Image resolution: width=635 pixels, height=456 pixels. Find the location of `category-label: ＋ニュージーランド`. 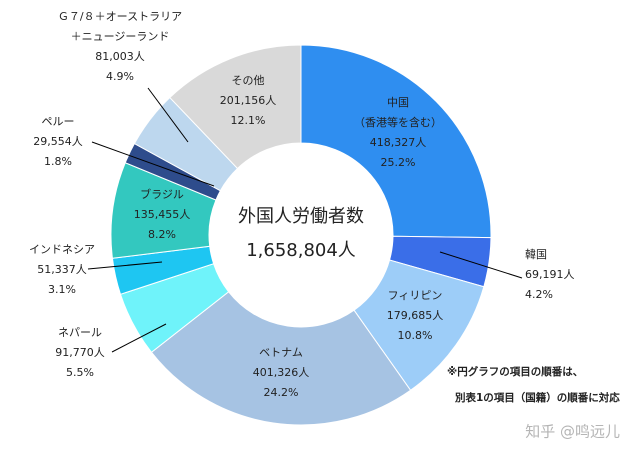

category-label: ＋ニュージーランド is located at coordinates (120, 36).